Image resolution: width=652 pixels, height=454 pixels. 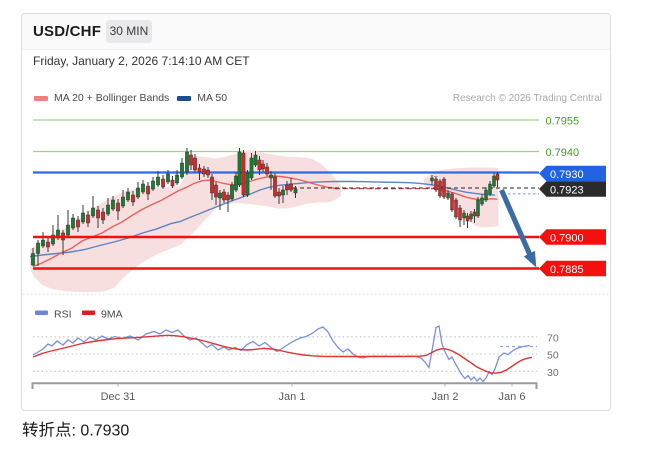 I want to click on svg-text: 0.7940, so click(x=563, y=153).